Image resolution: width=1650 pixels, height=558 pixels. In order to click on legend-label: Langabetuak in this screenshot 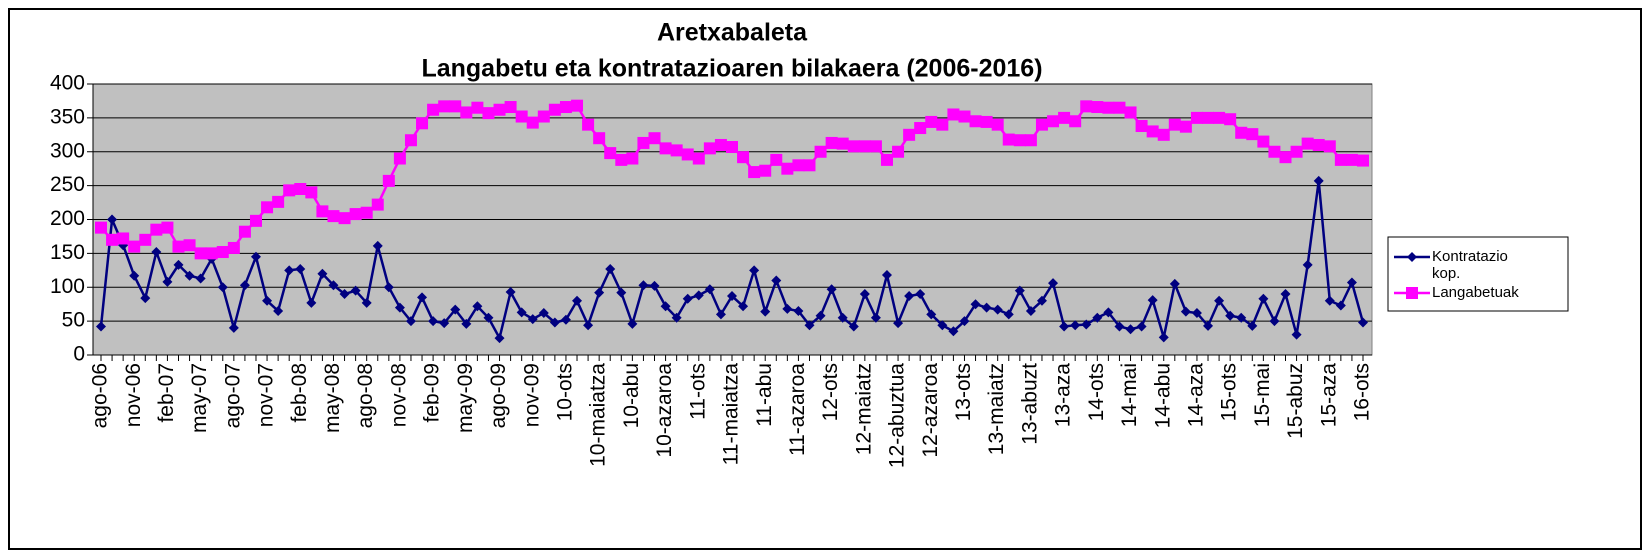, I will do `click(1475, 292)`.